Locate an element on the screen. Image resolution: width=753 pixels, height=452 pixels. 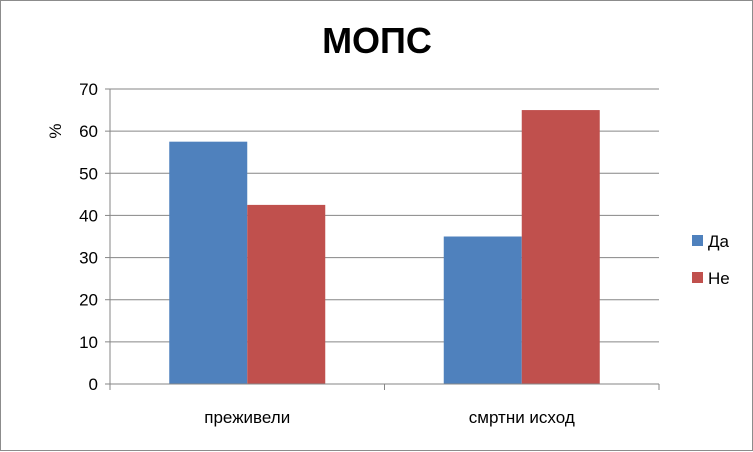
legend: Да Не is located at coordinates (711, 260).